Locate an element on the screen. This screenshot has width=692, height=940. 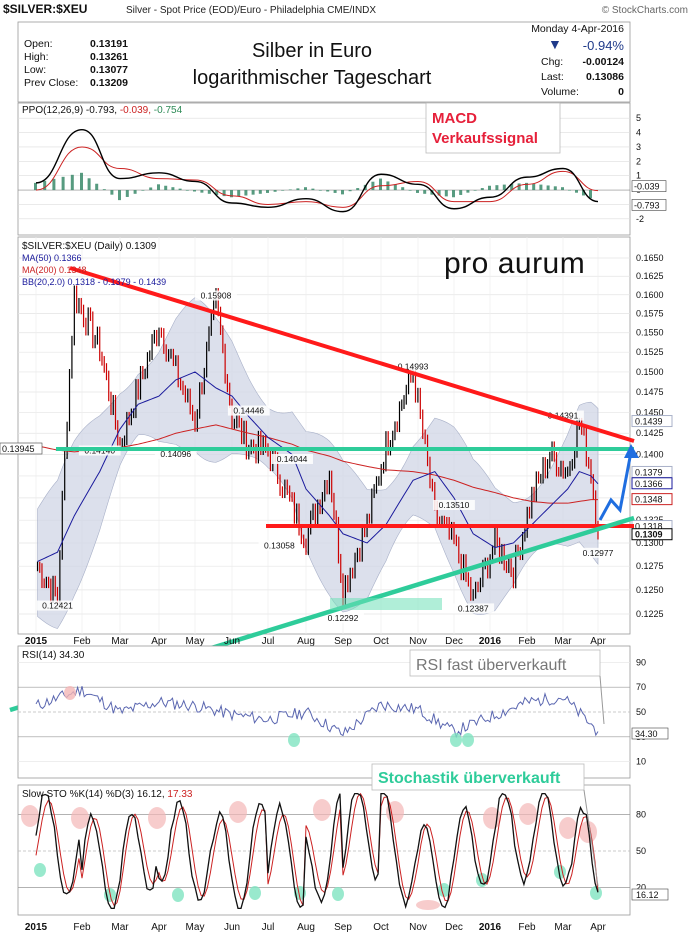
sto-x-tick: Sep is located at coordinates (343, 927).